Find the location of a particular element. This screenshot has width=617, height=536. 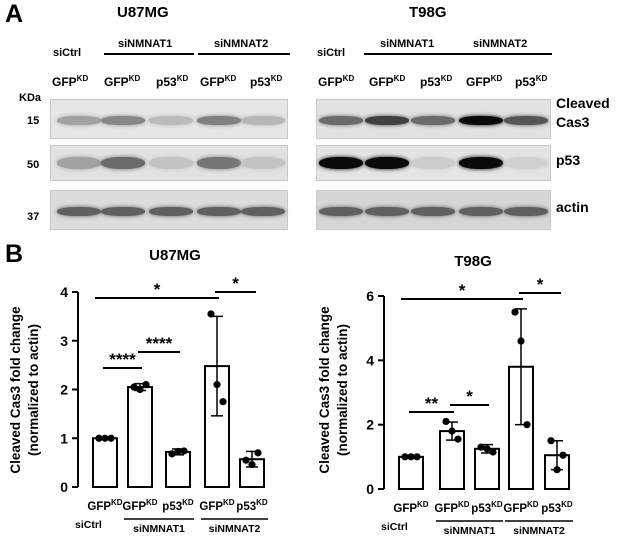

blot-title-u87mg: U87MG is located at coordinates (143, 12).